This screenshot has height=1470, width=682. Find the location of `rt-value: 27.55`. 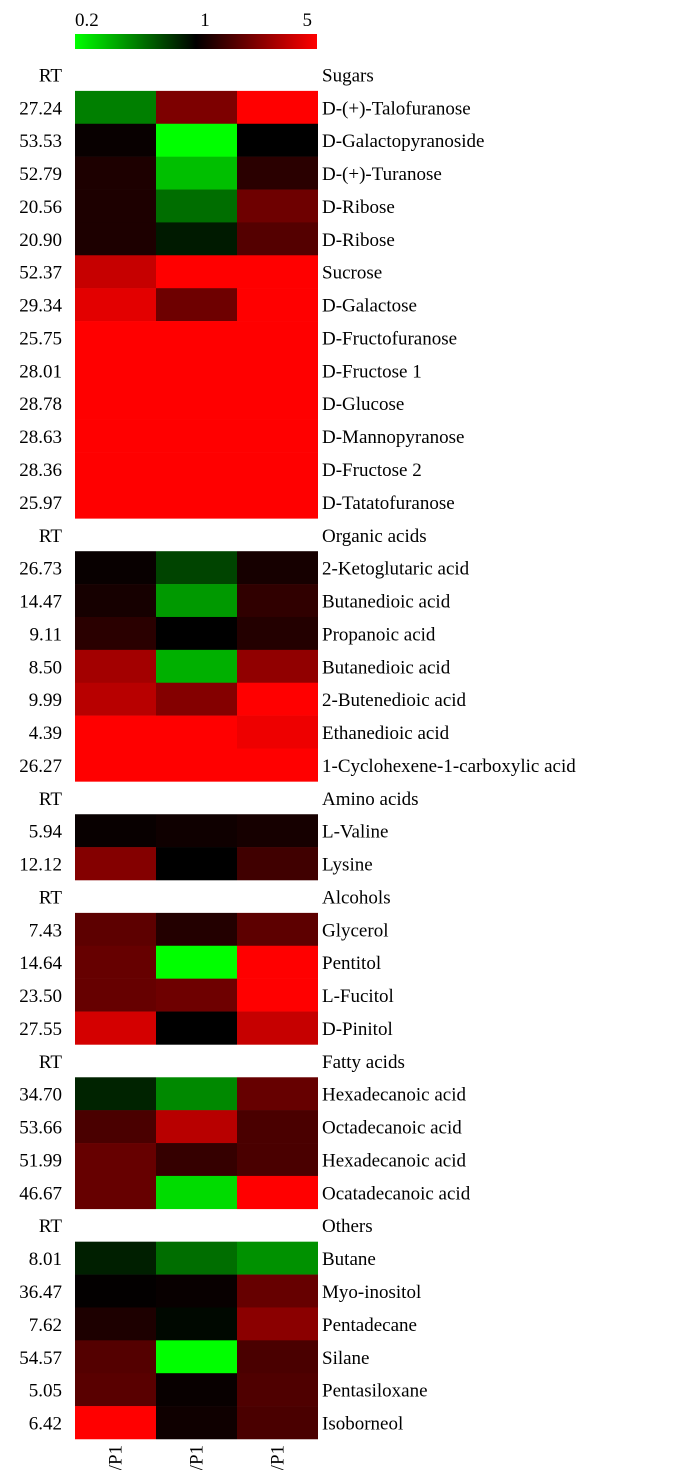

rt-value: 27.55 is located at coordinates (40, 1029).